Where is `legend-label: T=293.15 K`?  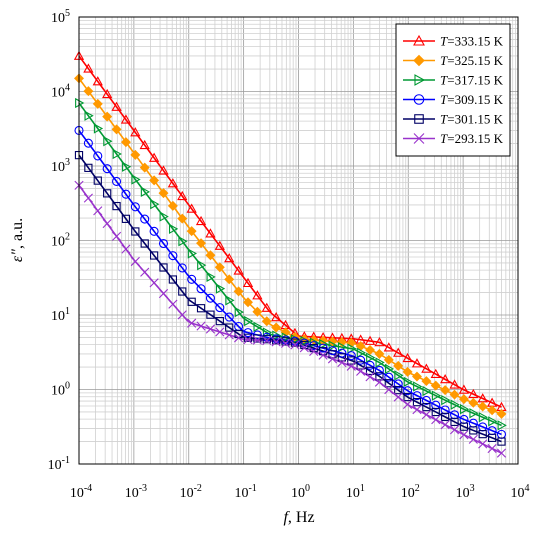
legend-label: T=293.15 K is located at coordinates (472, 138).